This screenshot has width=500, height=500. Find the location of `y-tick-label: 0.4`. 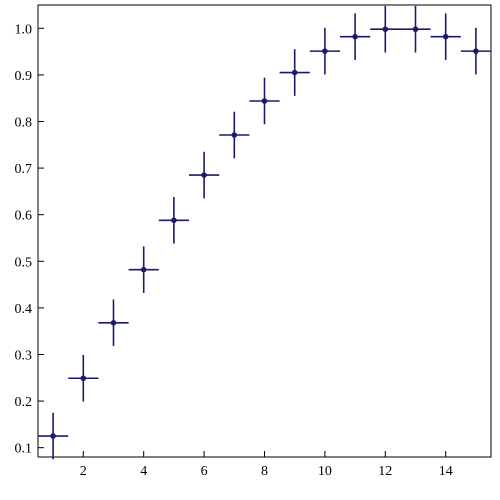

y-tick-label: 0.4 is located at coordinates (24, 309).